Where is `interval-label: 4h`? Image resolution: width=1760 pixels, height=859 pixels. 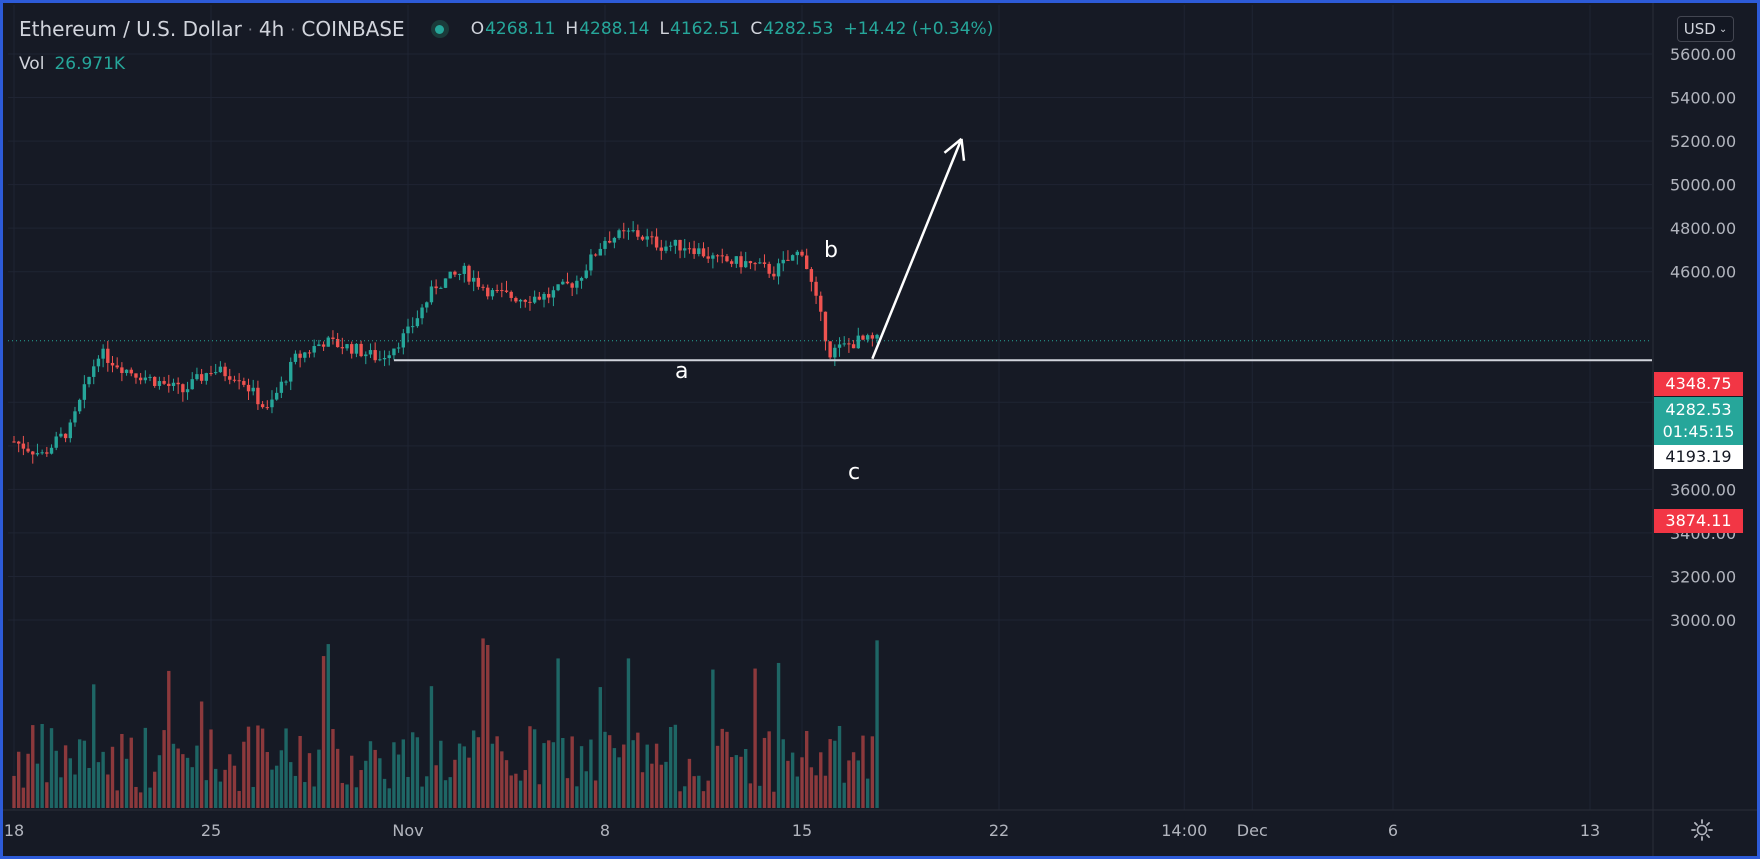
interval-label: 4h is located at coordinates (271, 29).